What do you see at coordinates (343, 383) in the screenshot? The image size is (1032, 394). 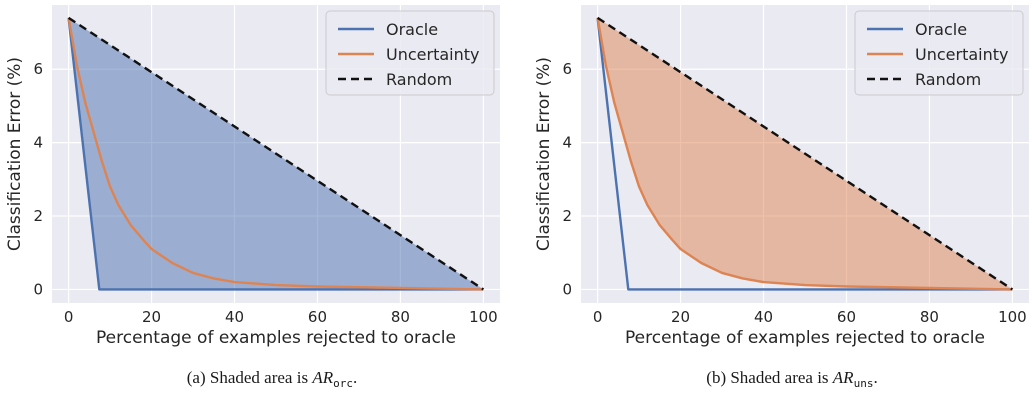 I see `caption-subscript: orc` at bounding box center [343, 383].